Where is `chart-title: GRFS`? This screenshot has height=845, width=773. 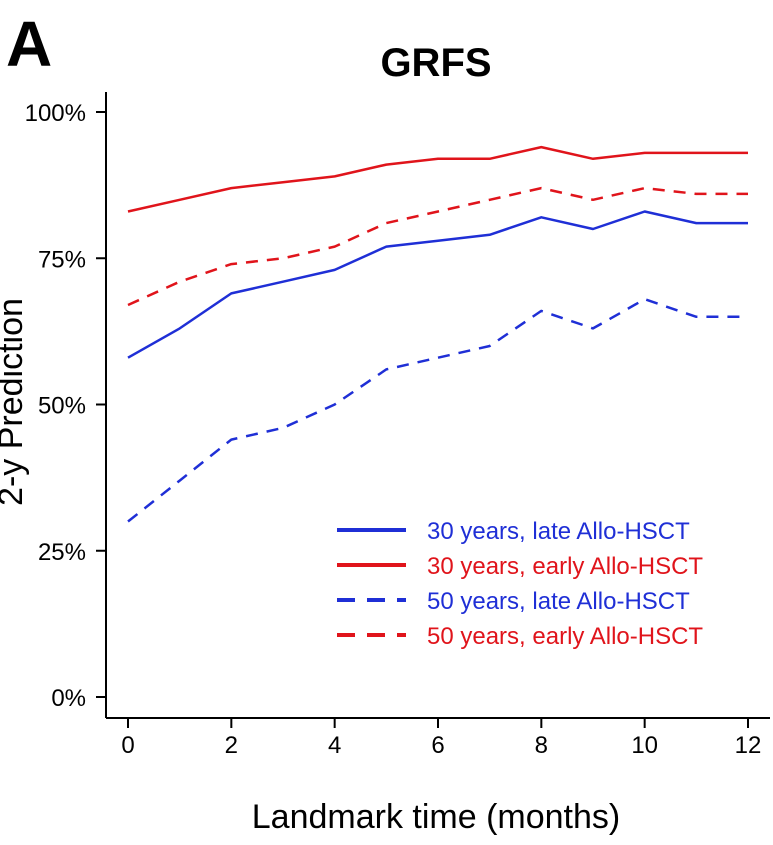
chart-title: GRFS is located at coordinates (435, 63).